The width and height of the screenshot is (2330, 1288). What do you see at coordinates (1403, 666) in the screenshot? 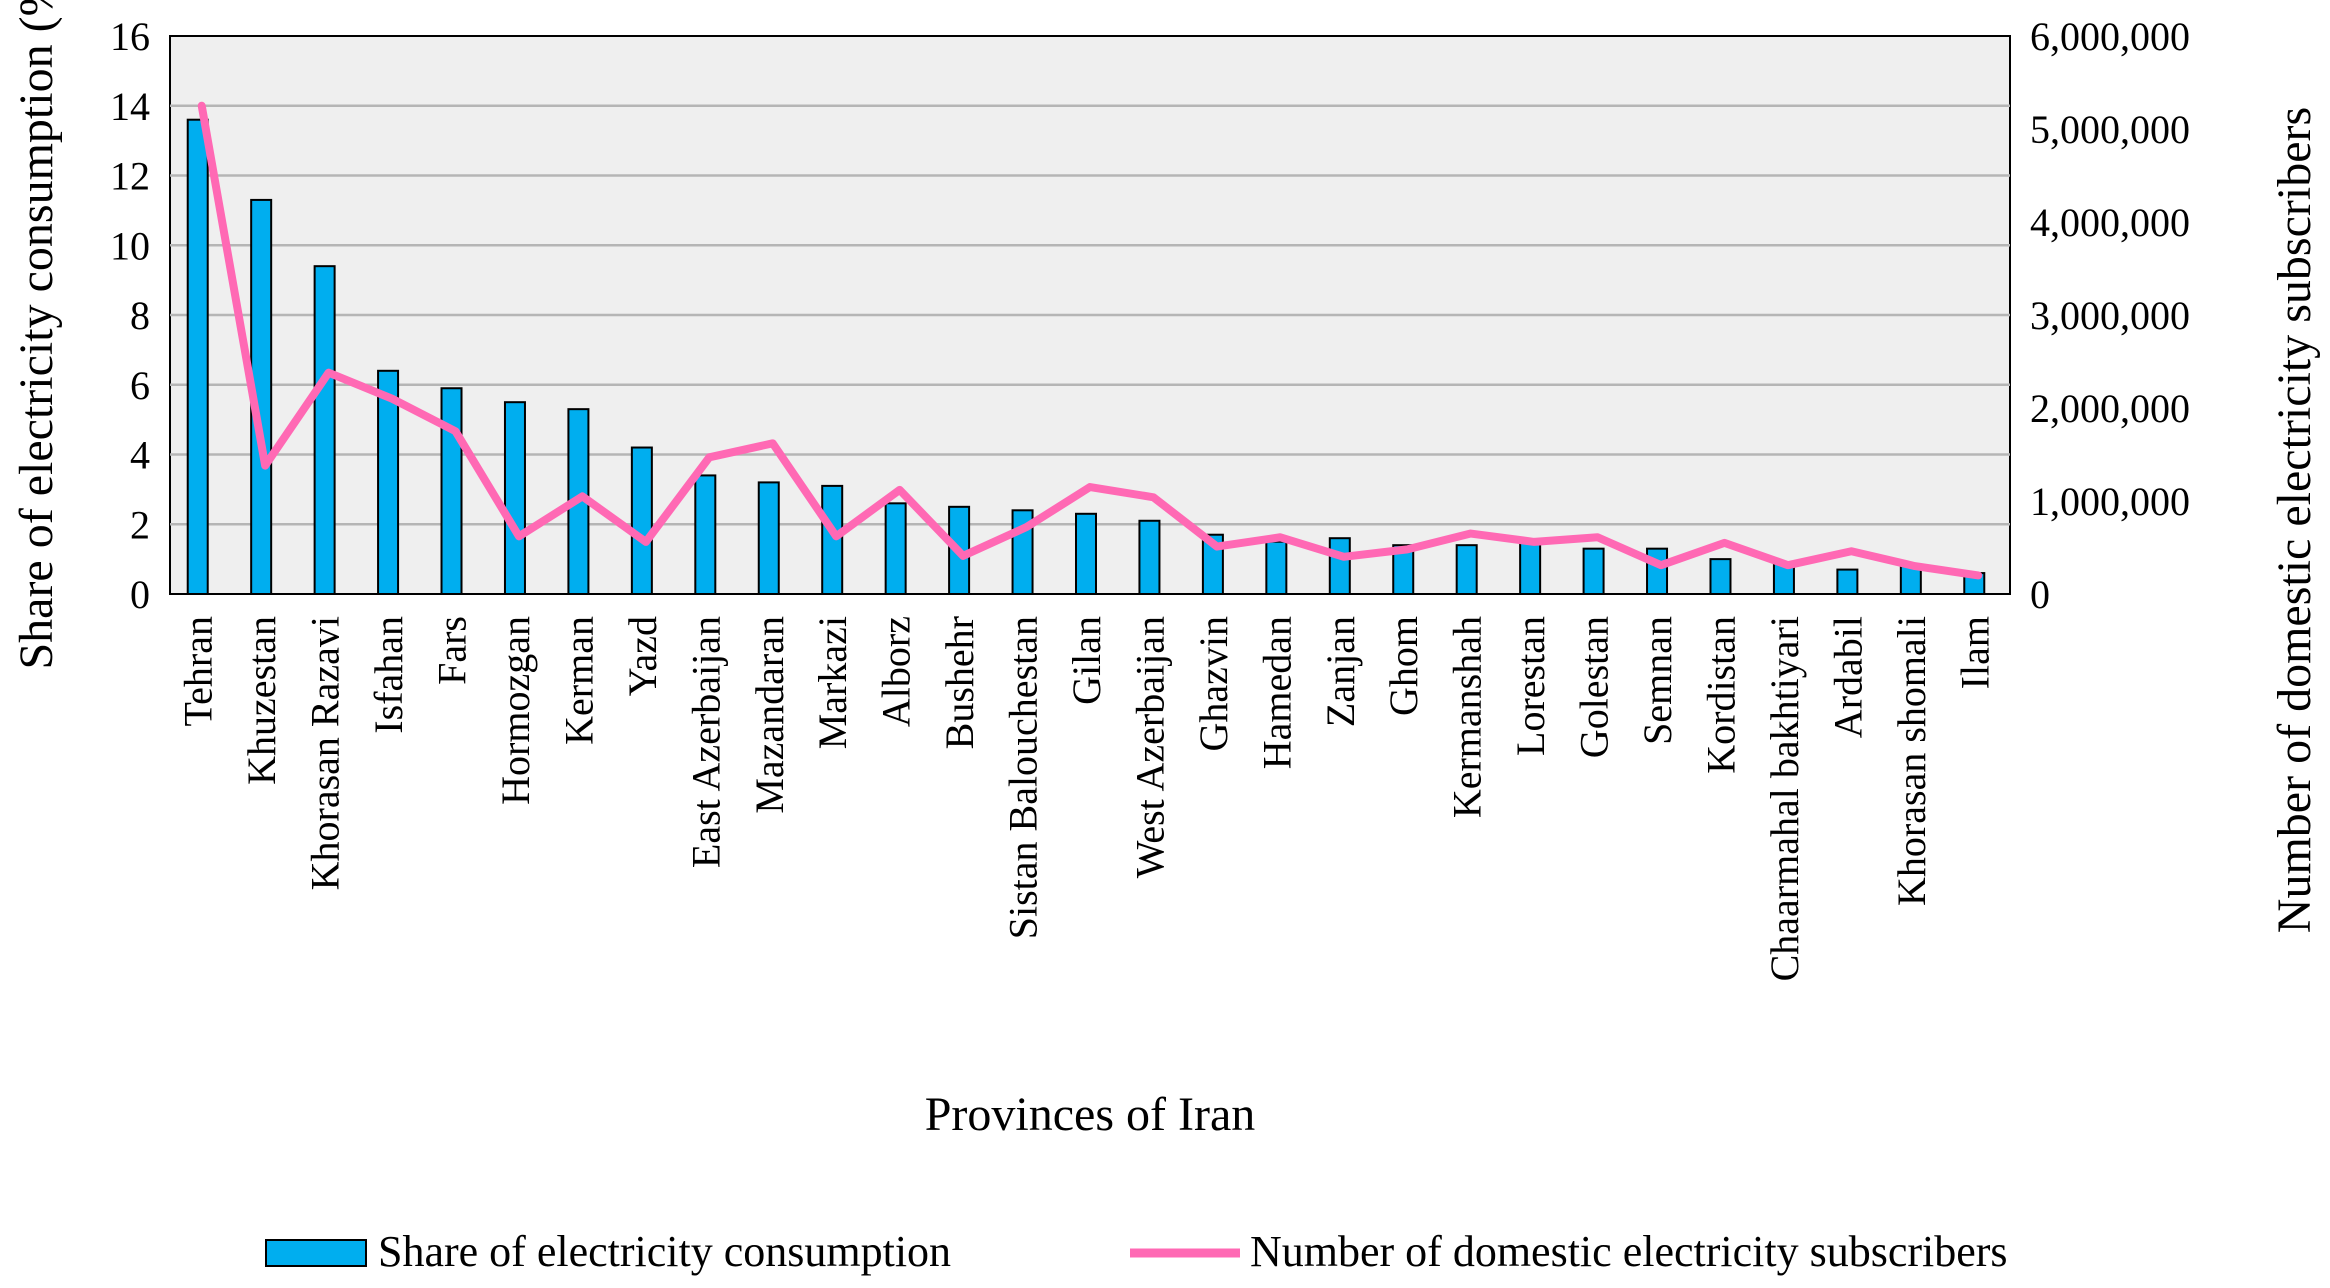
I see `x-tick-label: Ghom` at bounding box center [1403, 666].